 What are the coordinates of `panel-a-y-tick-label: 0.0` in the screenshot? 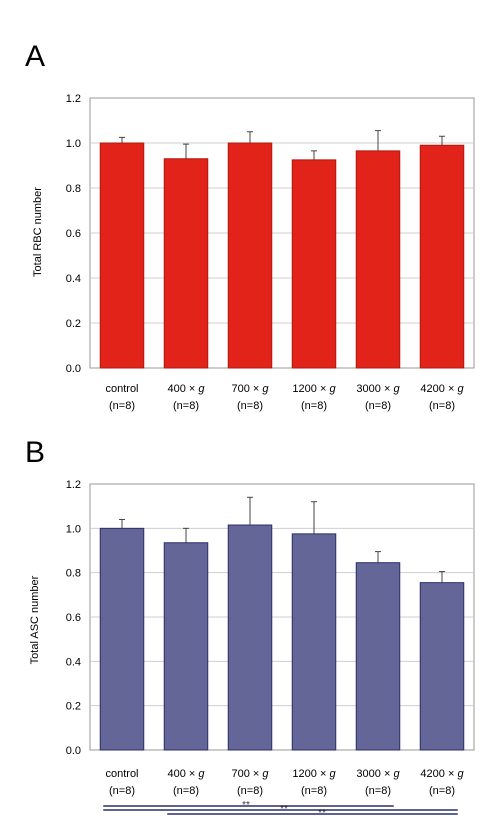 It's located at (73, 369).